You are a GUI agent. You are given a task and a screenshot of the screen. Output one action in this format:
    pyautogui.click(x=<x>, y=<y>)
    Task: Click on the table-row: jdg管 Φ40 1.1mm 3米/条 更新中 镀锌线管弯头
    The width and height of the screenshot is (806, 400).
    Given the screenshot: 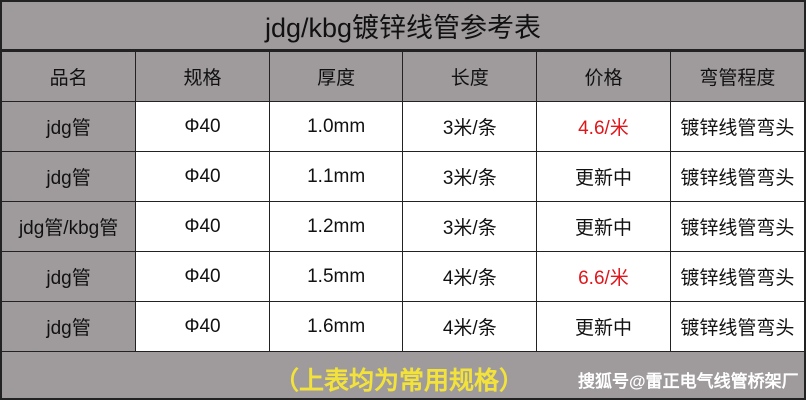 What is the action you would take?
    pyautogui.click(x=403, y=176)
    